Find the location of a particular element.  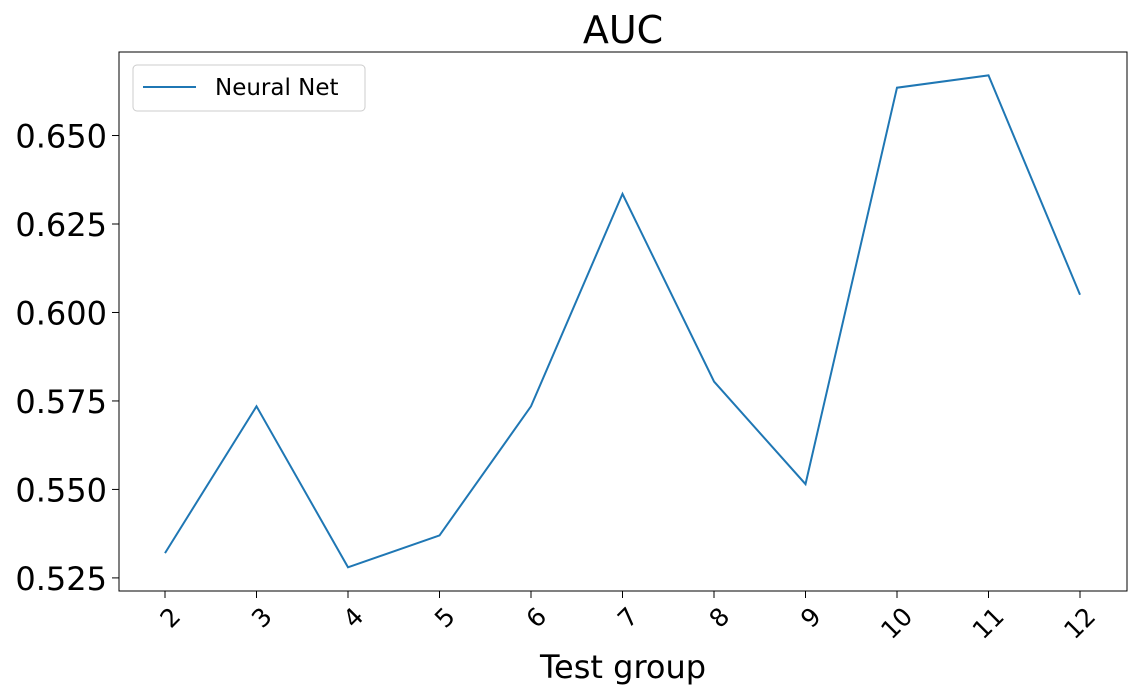

y-axis: 0.525 0.550 0.575 0.600 0.625 0.650 is located at coordinates (67, 358).